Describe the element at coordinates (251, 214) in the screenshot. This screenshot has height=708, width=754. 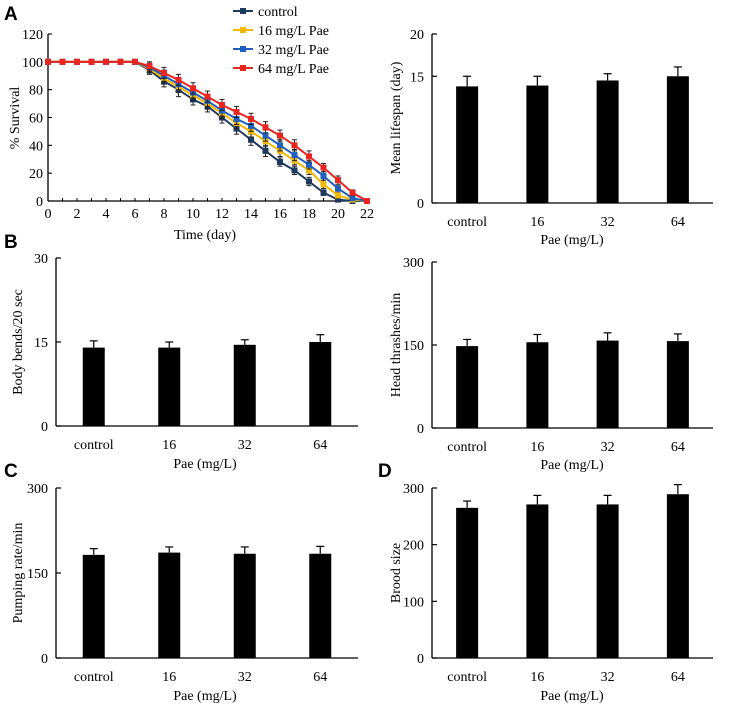
I see `x-tick-label: 14` at that location.